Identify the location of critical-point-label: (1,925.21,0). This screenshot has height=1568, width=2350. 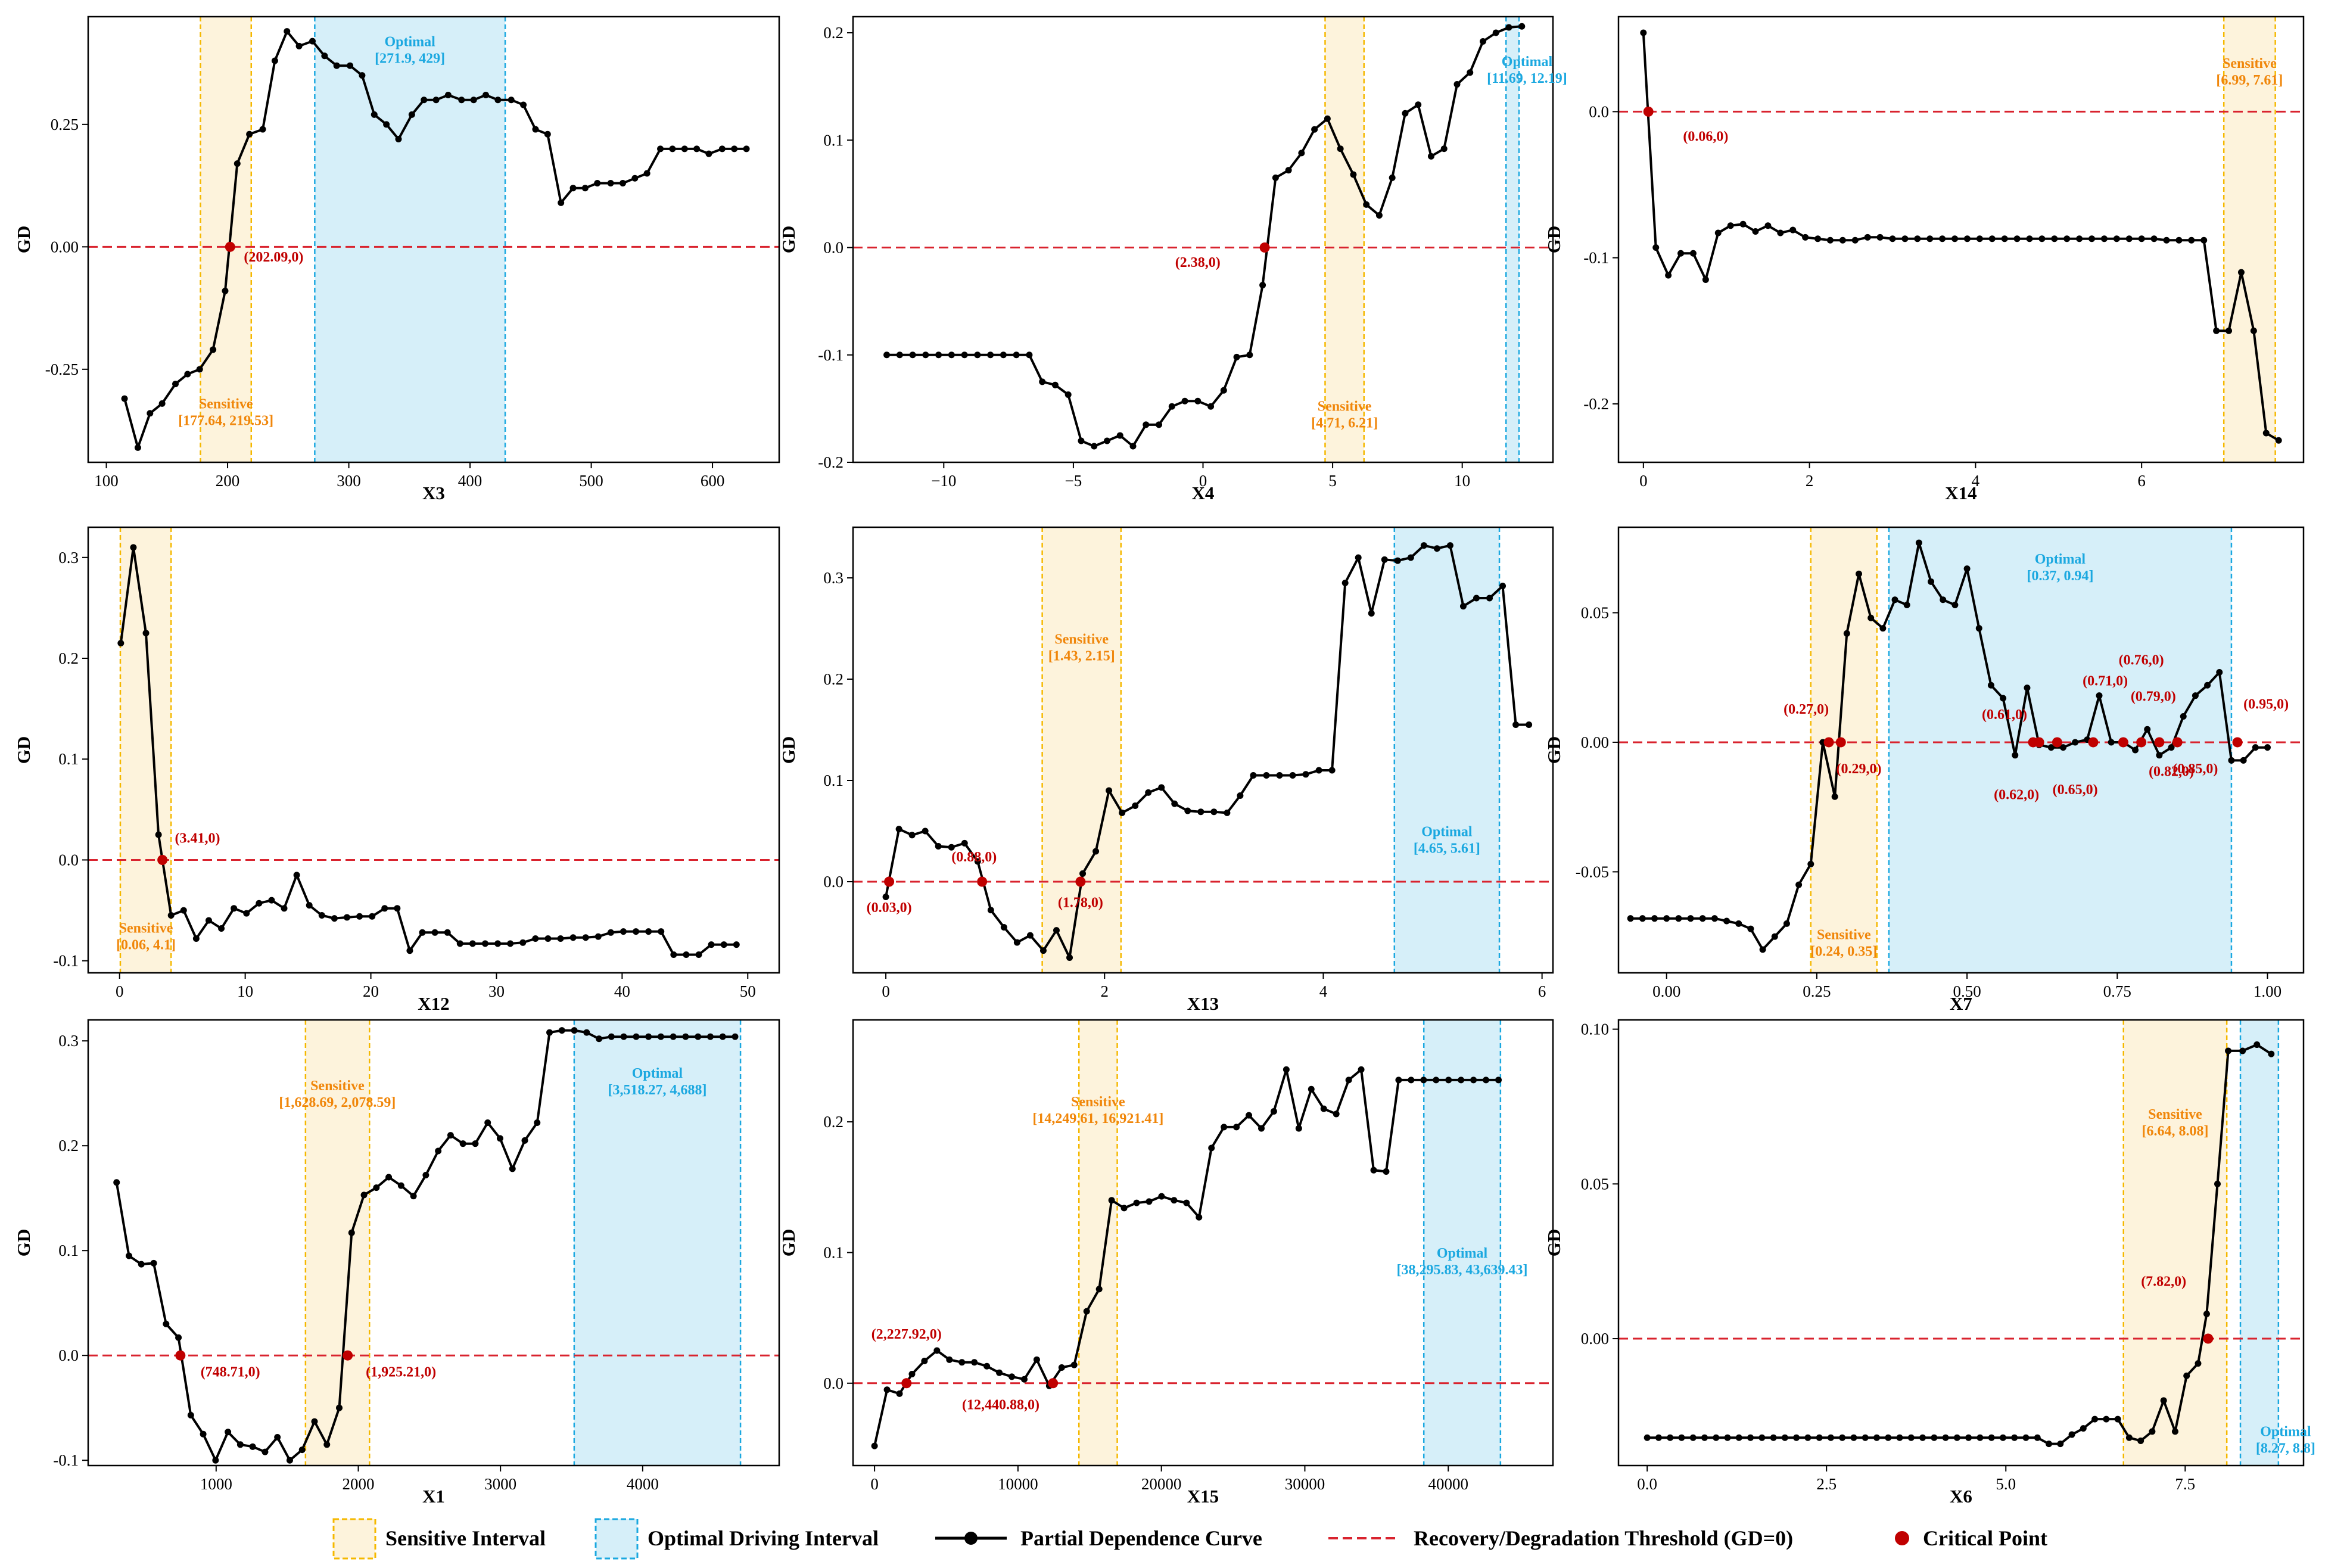
(401, 1372).